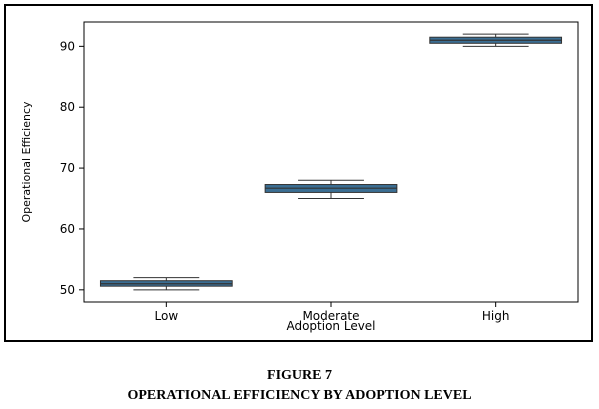 The height and width of the screenshot is (409, 599). Describe the element at coordinates (496, 40) in the screenshot. I see `box-high` at that location.